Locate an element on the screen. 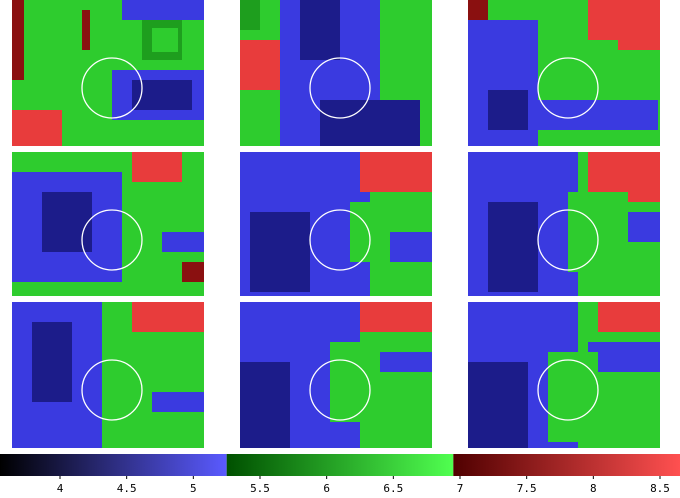 Image resolution: width=680 pixels, height=498 pixels. colorbar: 4 4.5 5 5.5 6 6.5 7 7.5 8 8.5 is located at coordinates (340, 474).